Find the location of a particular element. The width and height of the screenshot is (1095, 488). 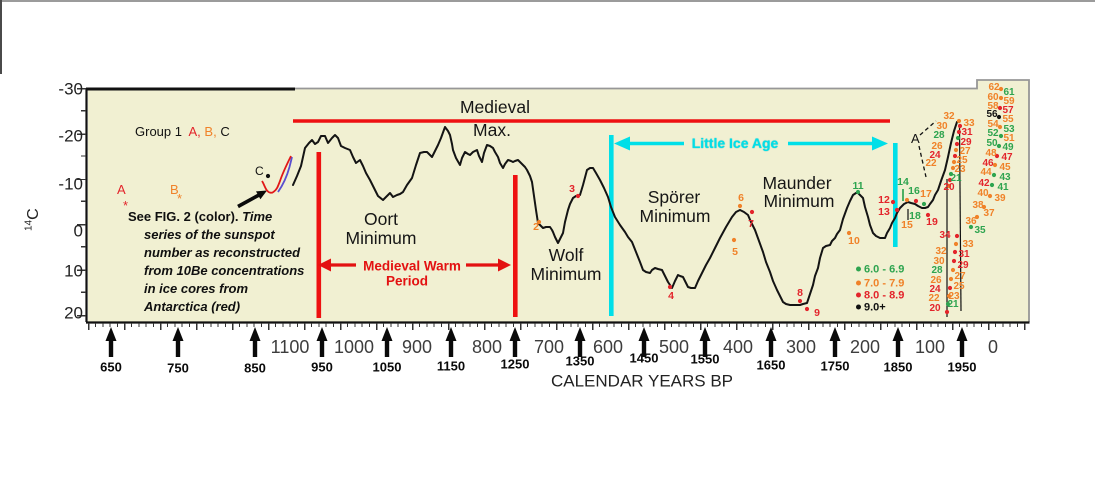

caption-line-1b: Time is located at coordinates (257, 216).